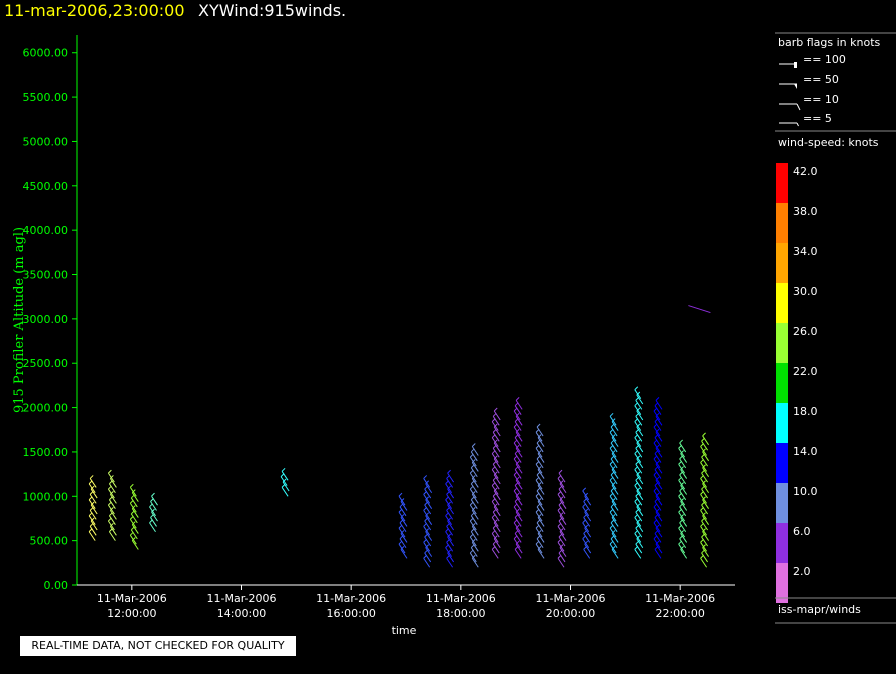  What do you see at coordinates (782, 223) in the screenshot?
I see `colorbar-swatch` at bounding box center [782, 223].